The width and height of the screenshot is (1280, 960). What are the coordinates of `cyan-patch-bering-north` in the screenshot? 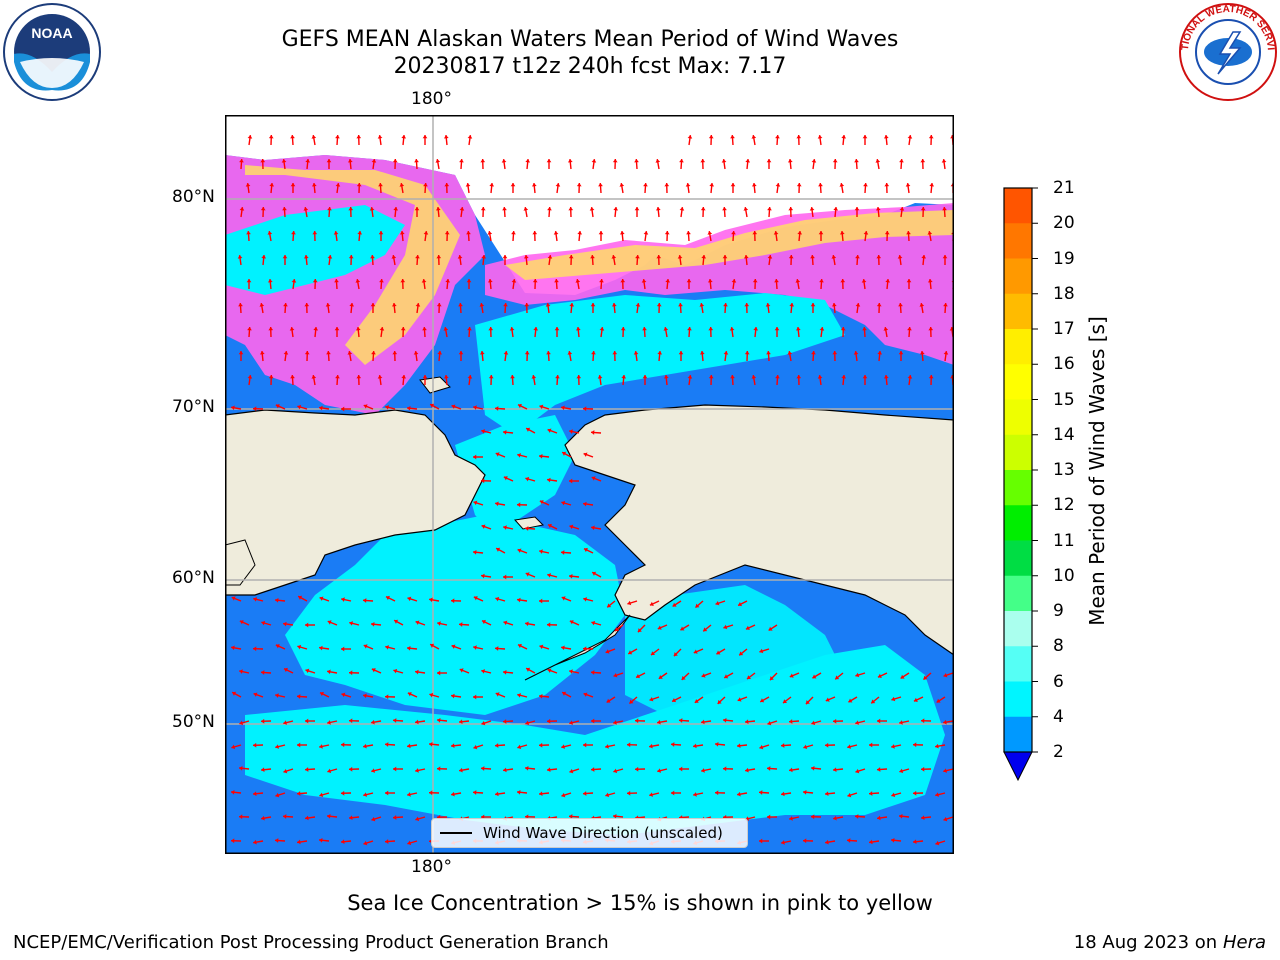 It's located at (515, 475).